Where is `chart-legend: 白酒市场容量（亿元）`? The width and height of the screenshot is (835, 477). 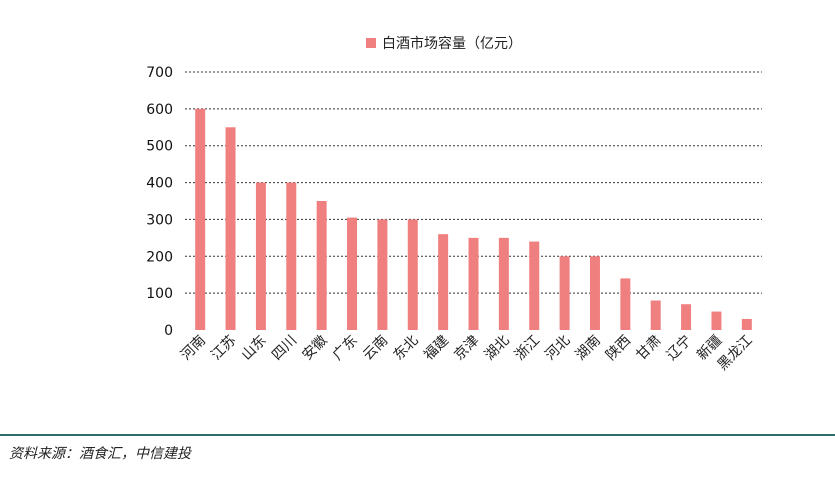
chart-legend: 白酒市场容量（亿元） is located at coordinates (444, 43).